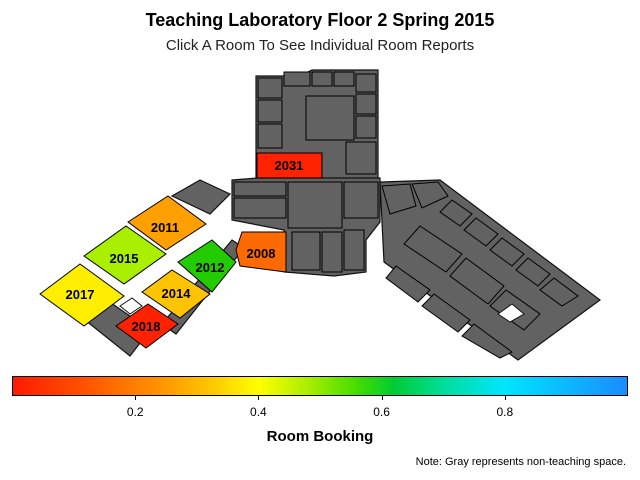  What do you see at coordinates (306, 227) in the screenshot?
I see `central-core` at bounding box center [306, 227].